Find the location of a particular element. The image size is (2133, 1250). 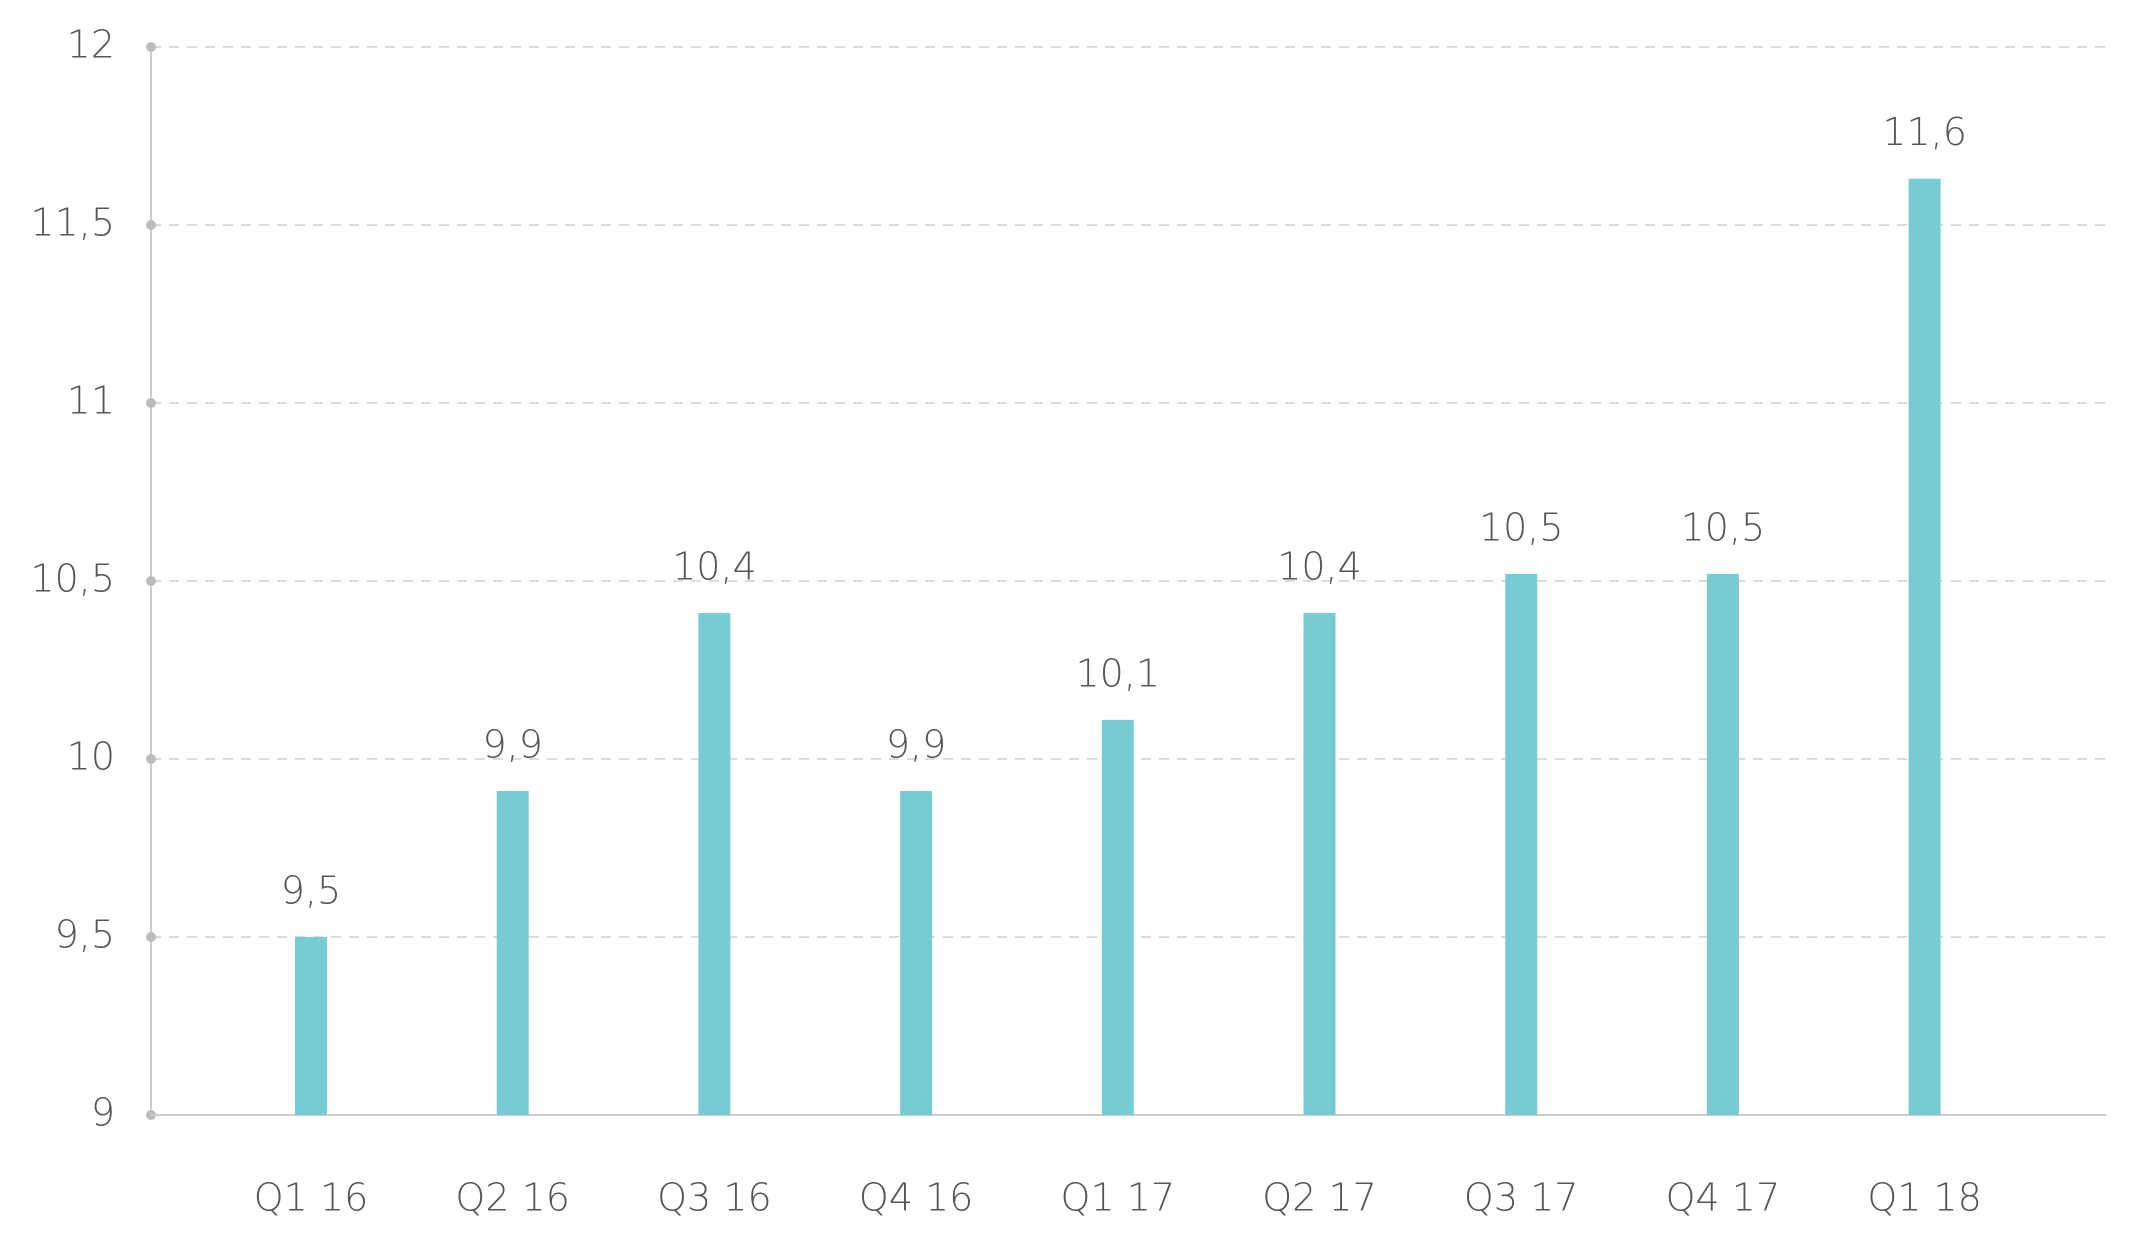

x-tick-label: Q4 17 is located at coordinates (1723, 1198).